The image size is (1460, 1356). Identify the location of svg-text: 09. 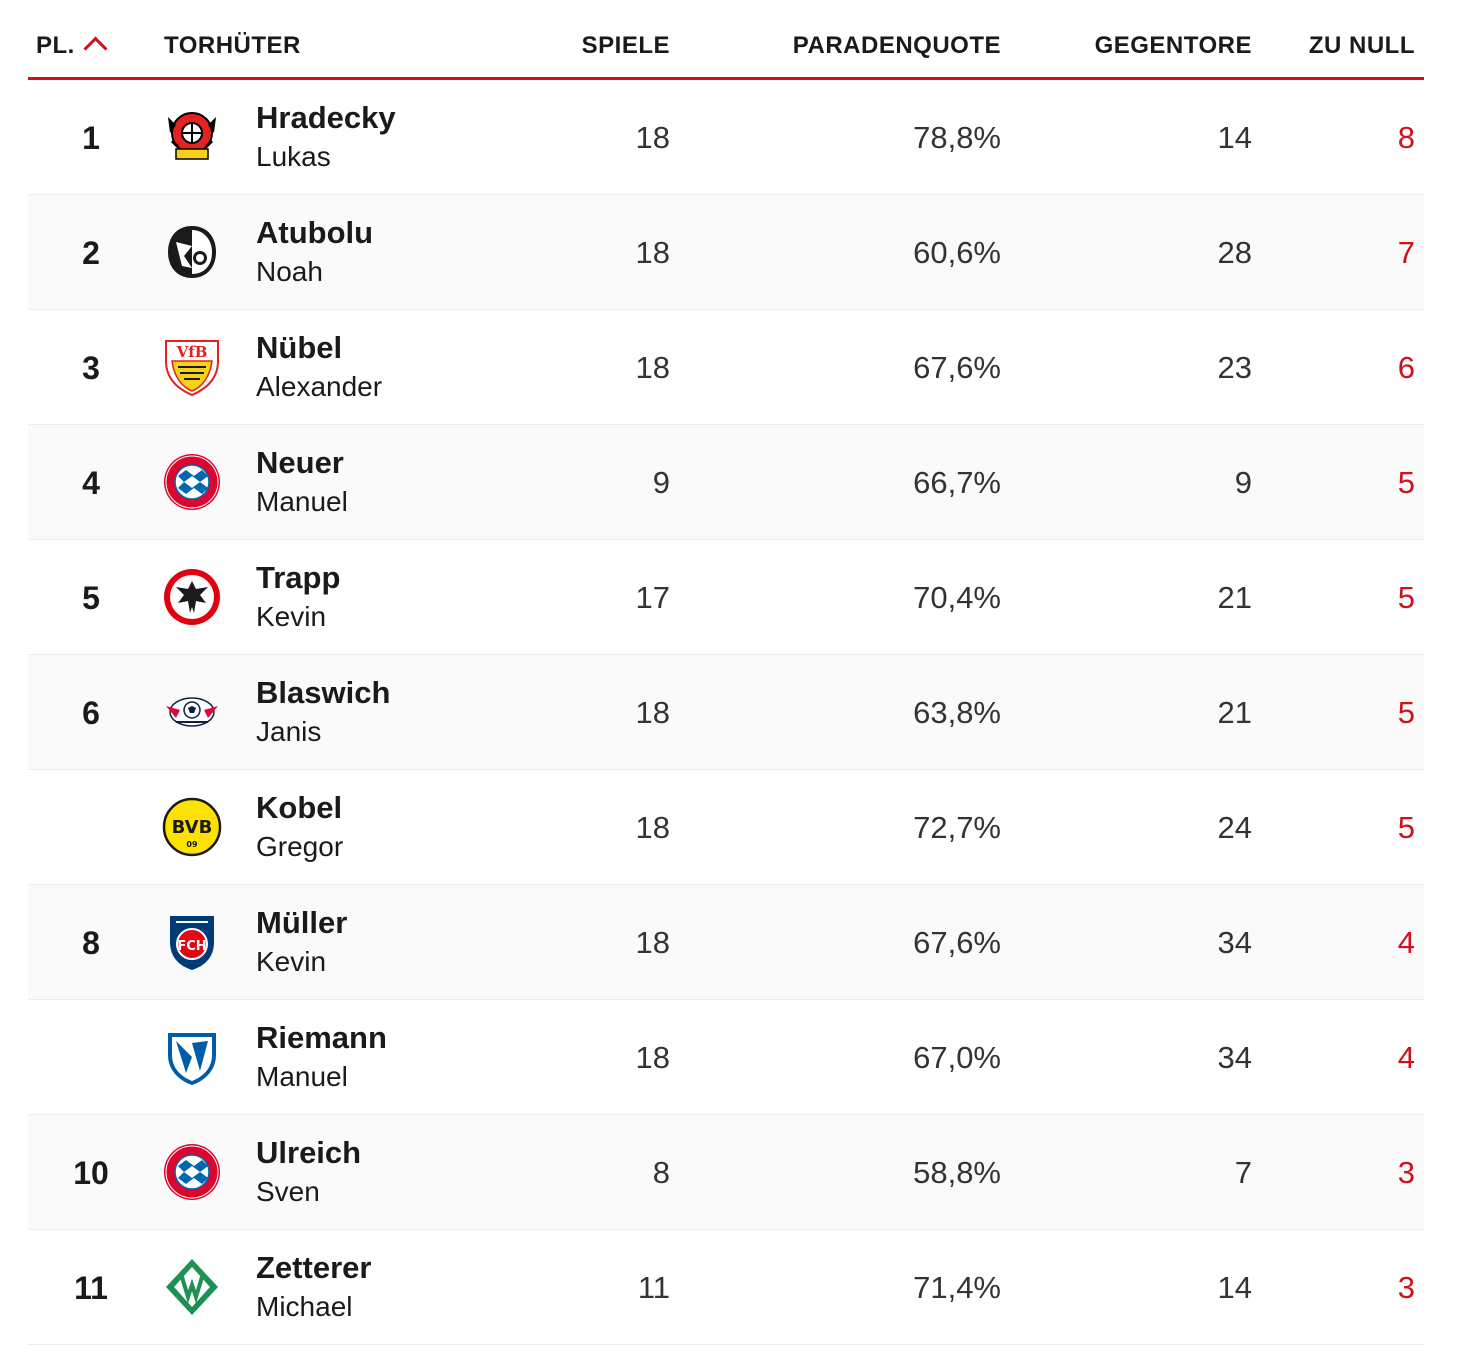
(192, 844).